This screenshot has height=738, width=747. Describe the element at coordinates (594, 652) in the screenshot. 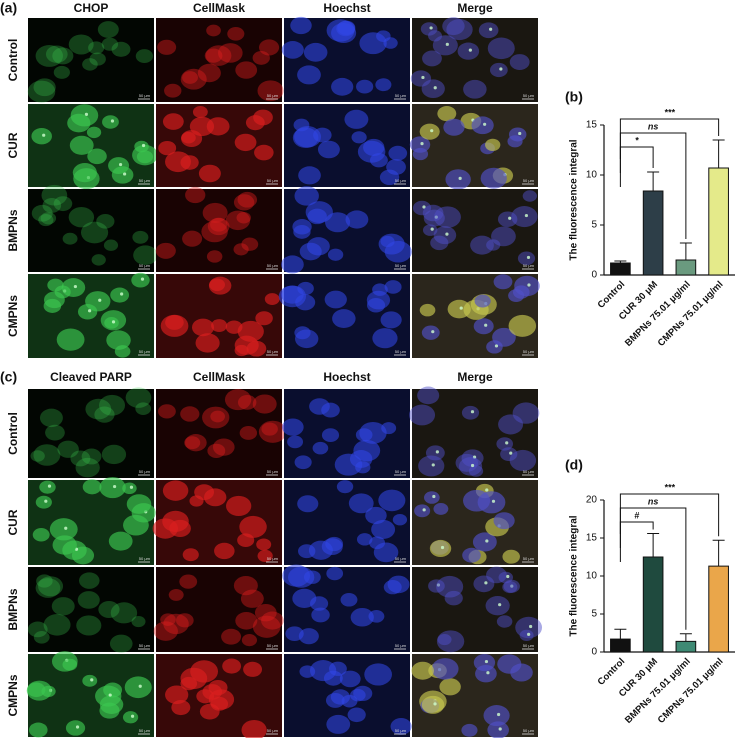

I see `y-tick-label: 0` at that location.